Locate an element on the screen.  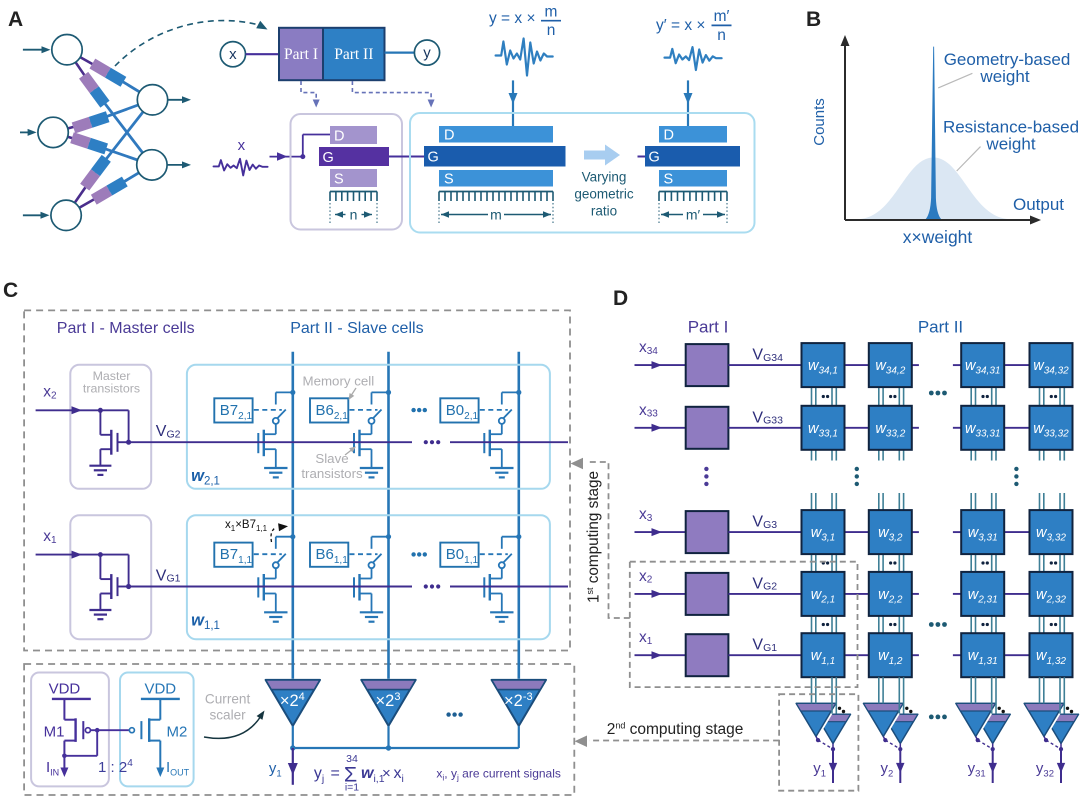
svg-text: ratio is located at coordinates (604, 211).